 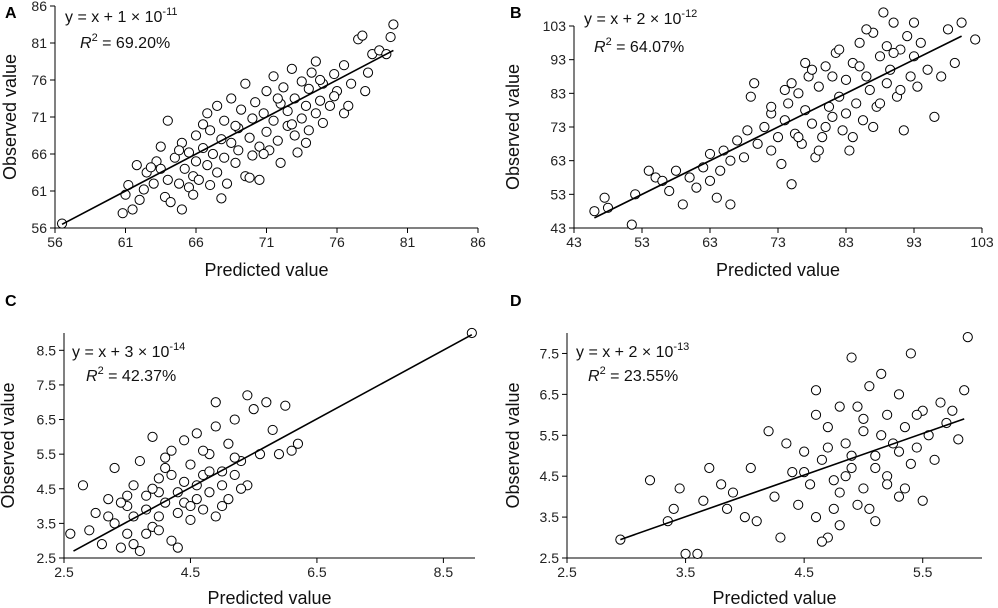 What do you see at coordinates (408, 242) in the screenshot?
I see `x-tick-label: 81` at bounding box center [408, 242].